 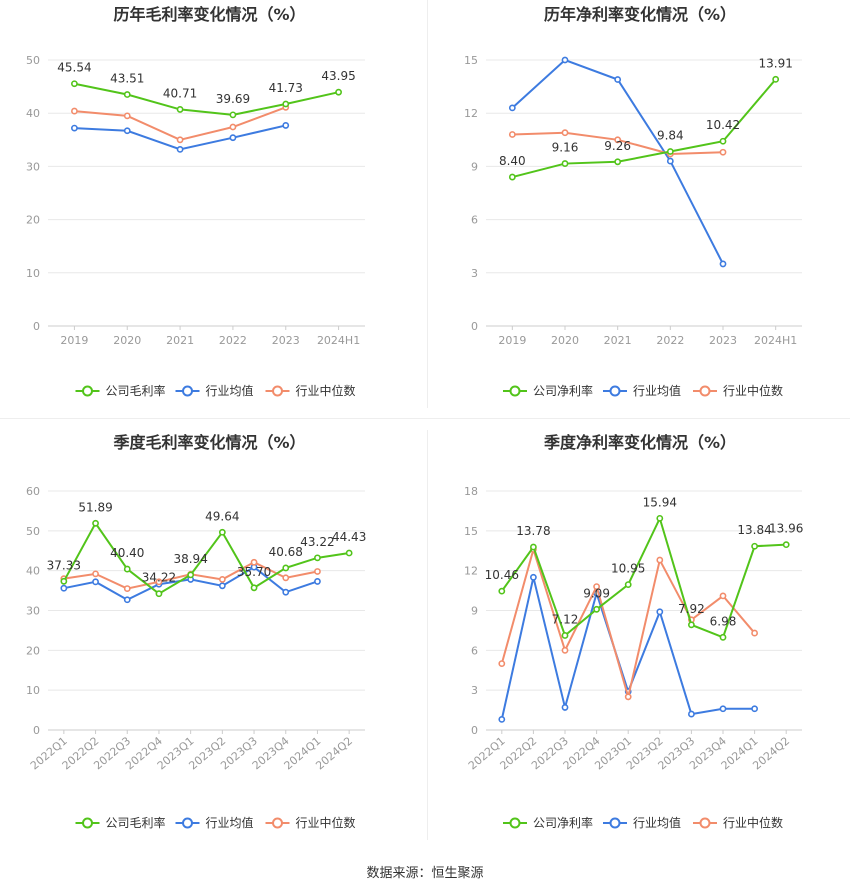 What do you see at coordinates (317, 542) in the screenshot?
I see `data-label: 43.22` at bounding box center [317, 542].